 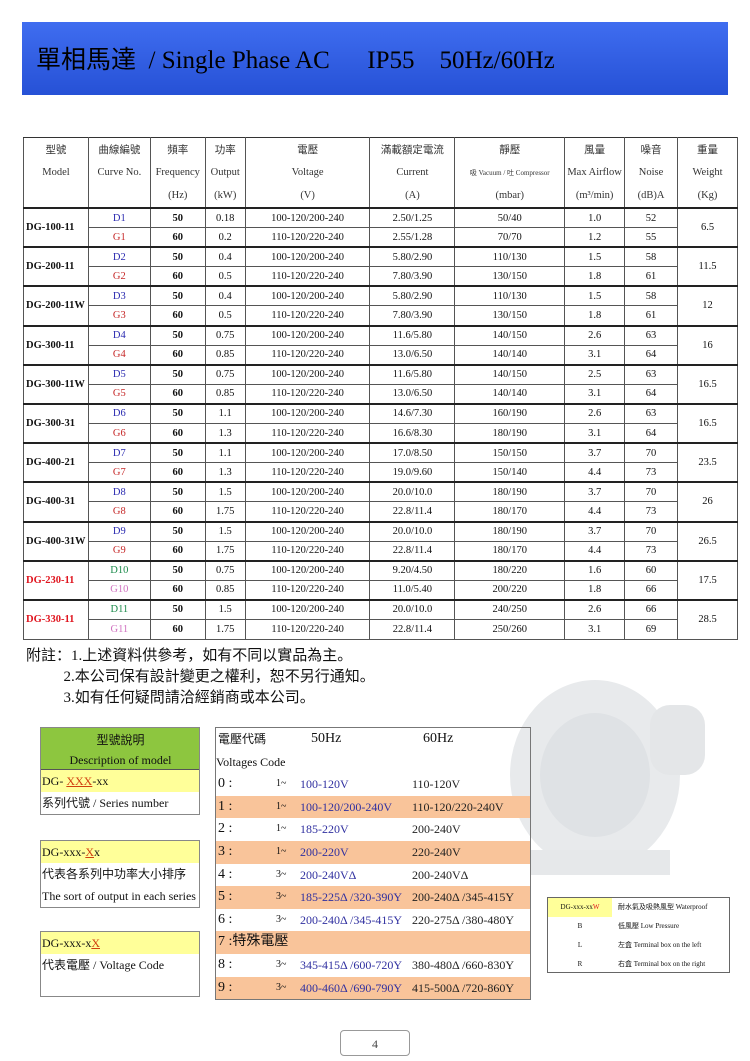 I want to click on voltage-50hz: 400-460Δ /690-790Y, so click(x=351, y=987).